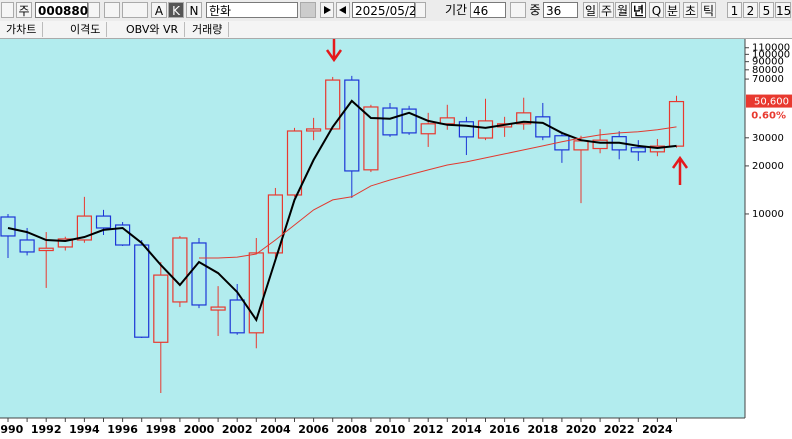  What do you see at coordinates (135, 10) in the screenshot?
I see `sort-icon` at bounding box center [135, 10].